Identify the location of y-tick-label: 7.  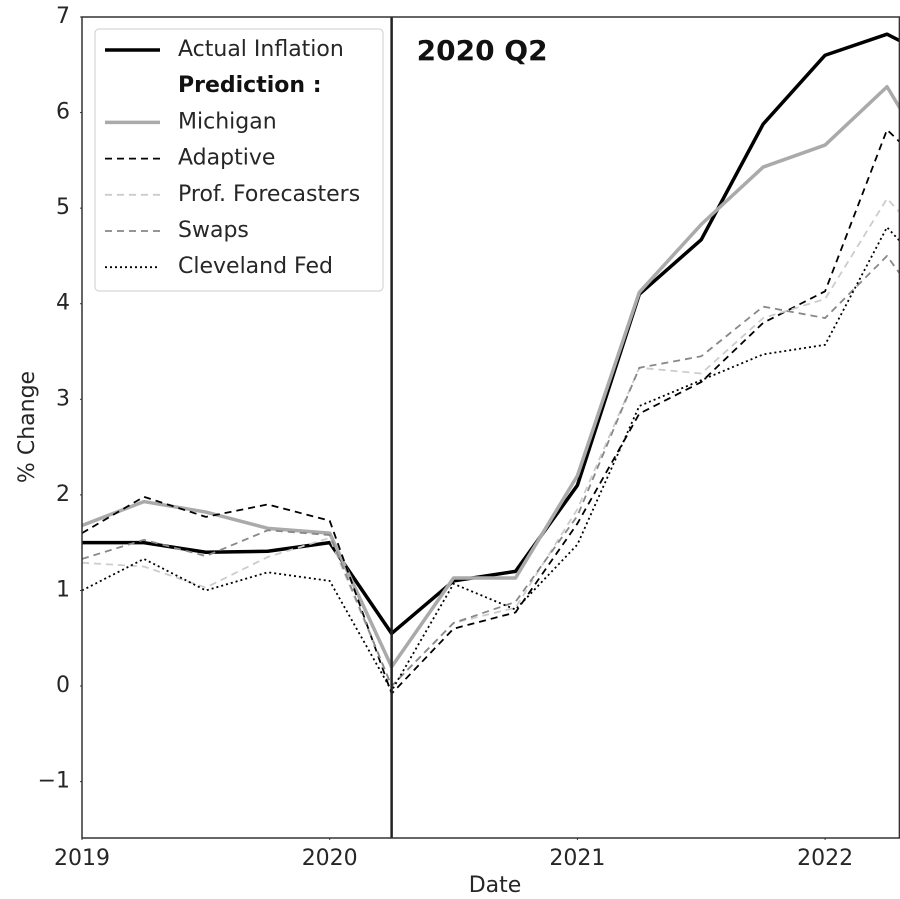
(63, 16).